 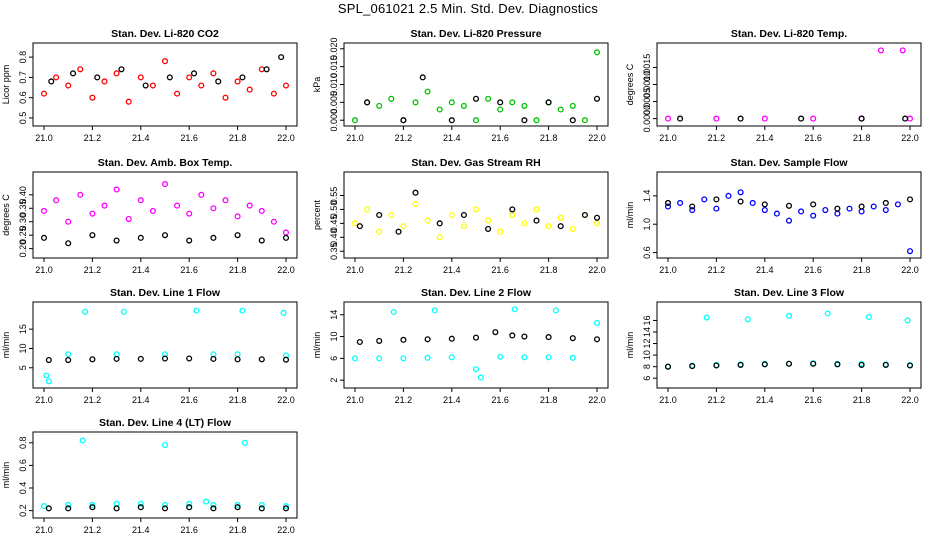 I want to click on y-tick-label: 1.0, so click(x=647, y=224).